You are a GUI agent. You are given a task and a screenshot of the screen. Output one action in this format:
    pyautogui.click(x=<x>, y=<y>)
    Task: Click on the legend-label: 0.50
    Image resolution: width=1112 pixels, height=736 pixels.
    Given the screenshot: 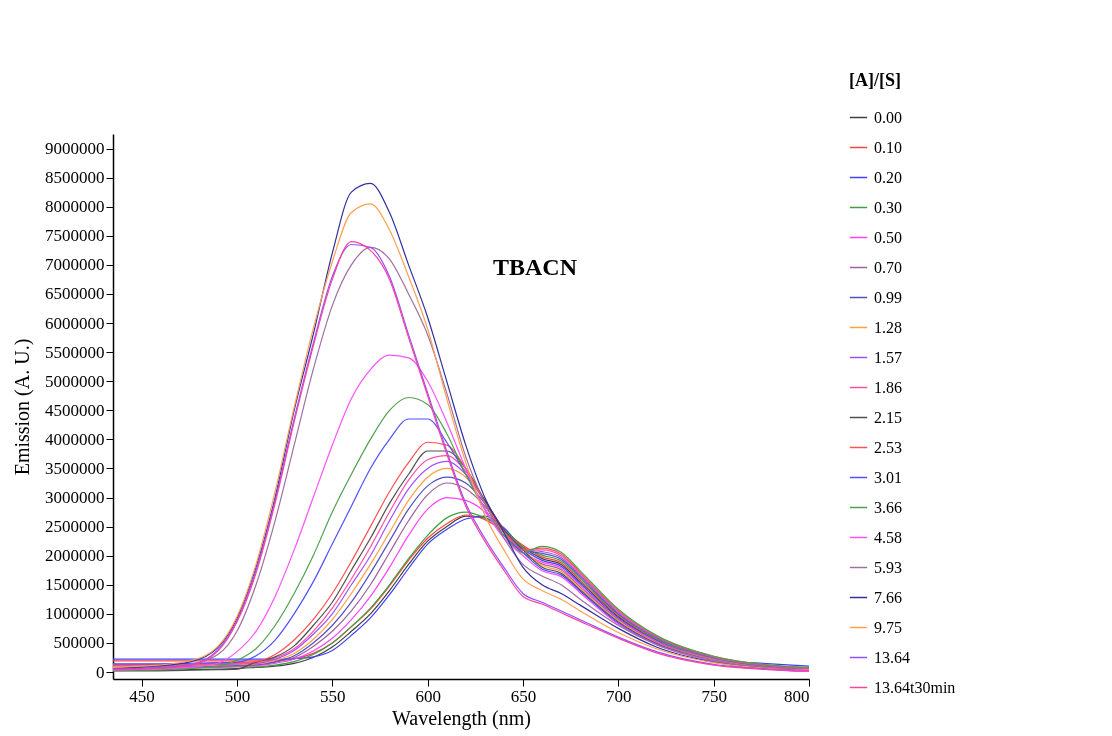 What is the action you would take?
    pyautogui.click(x=888, y=237)
    